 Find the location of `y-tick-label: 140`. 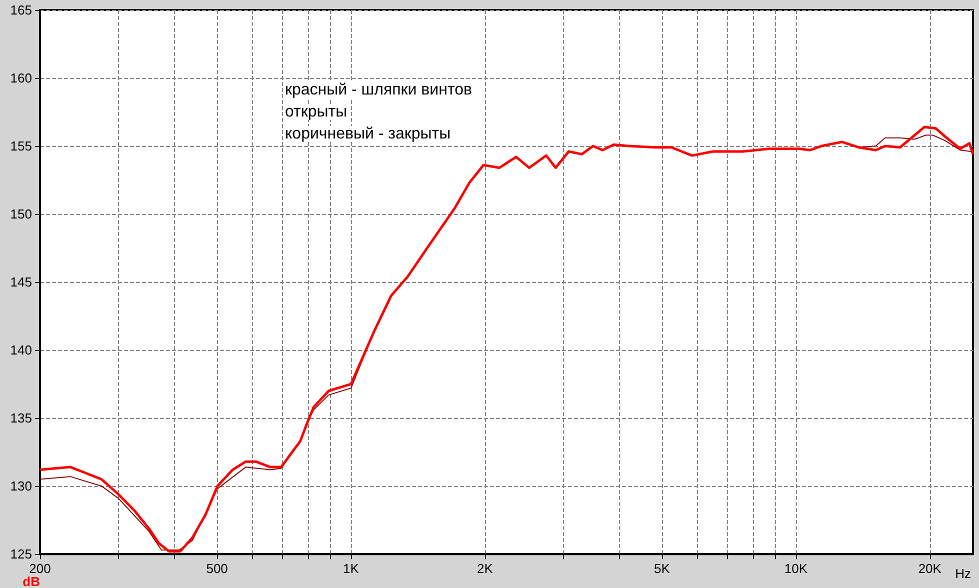

y-tick-label: 140 is located at coordinates (21, 350).